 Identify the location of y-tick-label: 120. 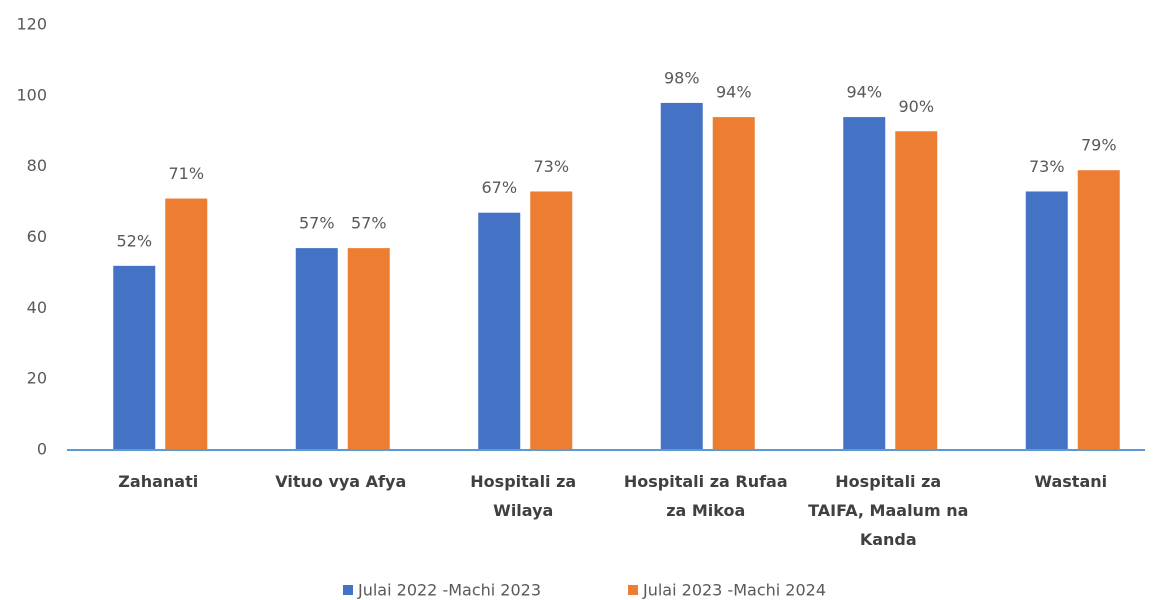
(31, 24).